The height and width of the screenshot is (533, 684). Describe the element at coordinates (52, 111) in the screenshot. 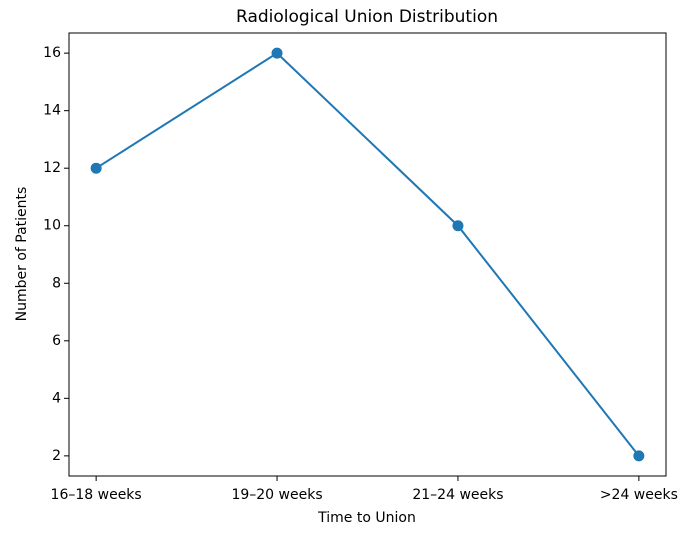

I see `y-tick-label: 14` at that location.